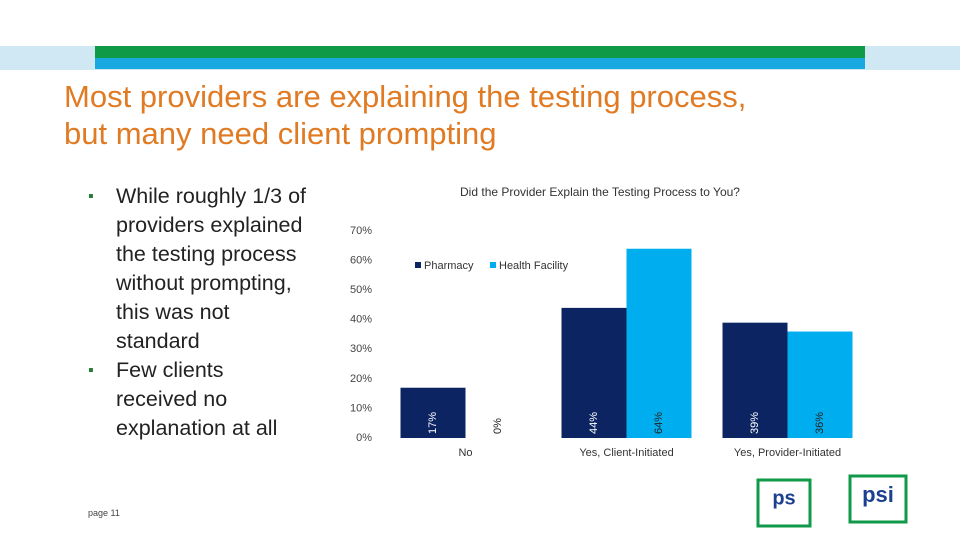  Describe the element at coordinates (480, 63) in the screenshot. I see `header-stripe-blue` at that location.